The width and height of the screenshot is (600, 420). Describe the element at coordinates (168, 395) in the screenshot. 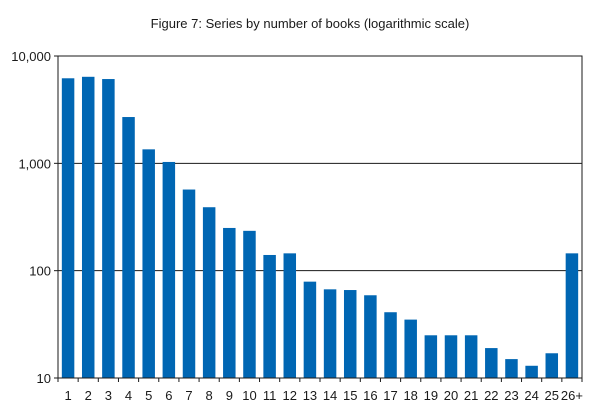

I see `x-tick-label: 6` at that location.